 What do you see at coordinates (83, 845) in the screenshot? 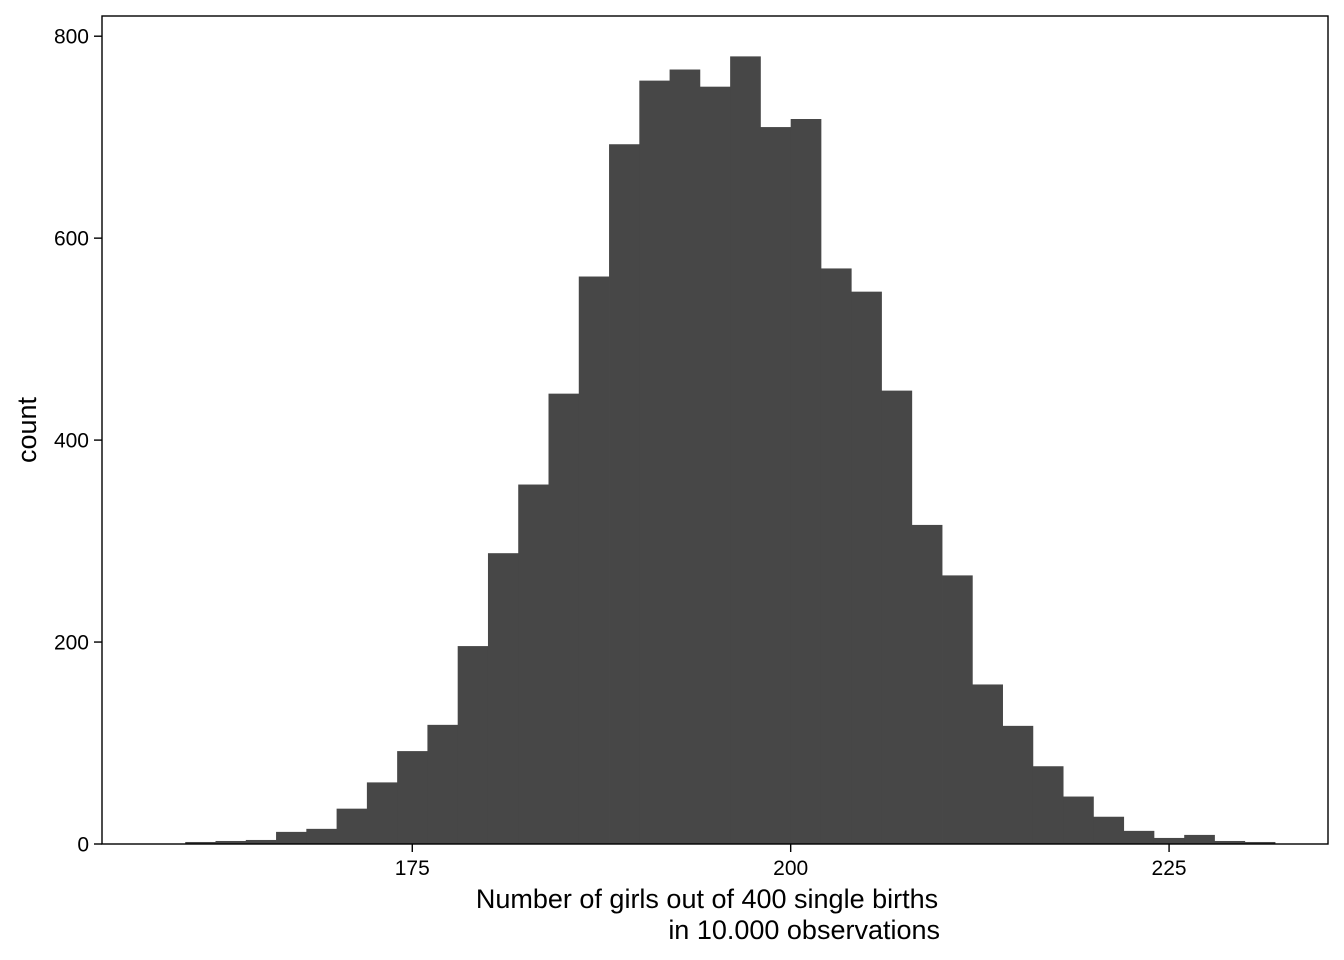
I see `y-tick-label: 0` at bounding box center [83, 845].